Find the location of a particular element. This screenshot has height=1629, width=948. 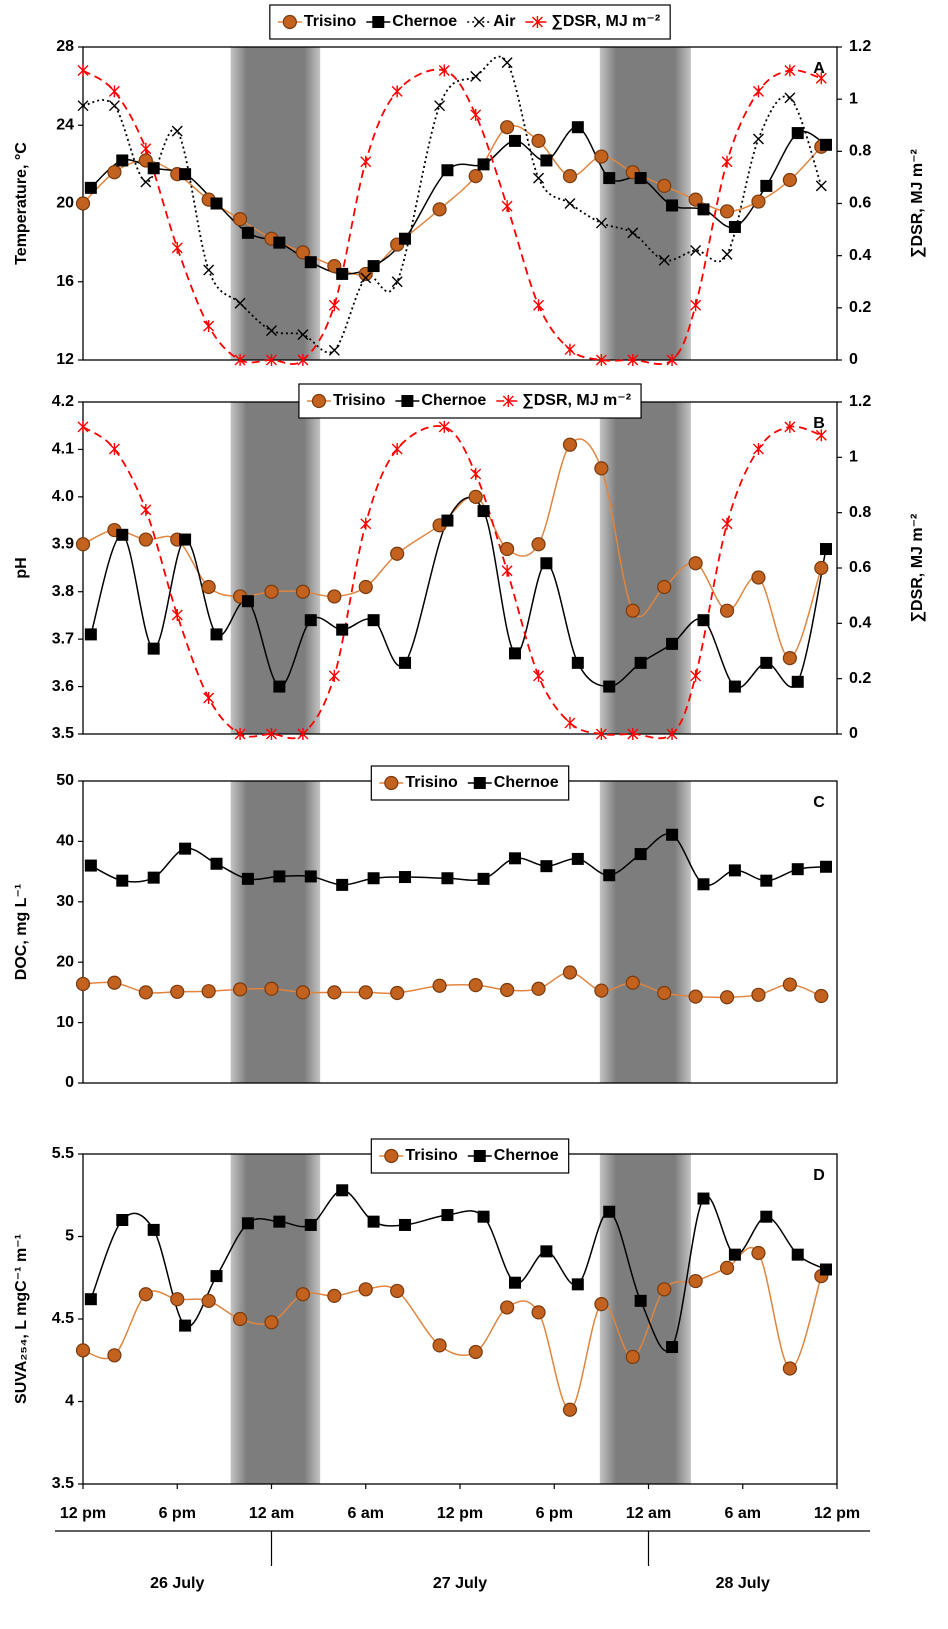

date-label: 26 July is located at coordinates (177, 1583).